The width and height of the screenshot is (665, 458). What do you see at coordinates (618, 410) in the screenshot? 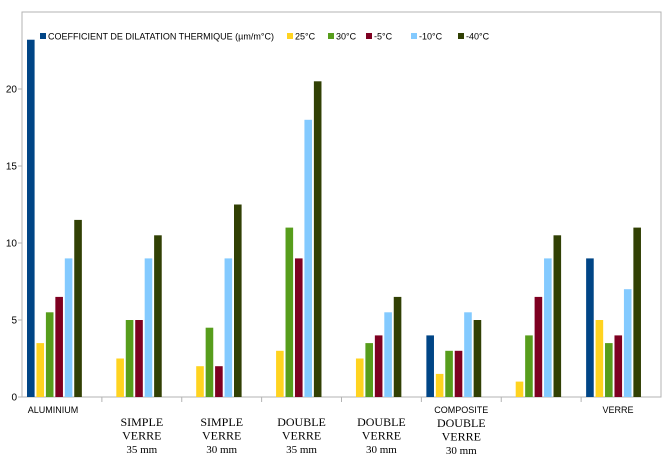
I see `category-label: VERRE` at bounding box center [618, 410].